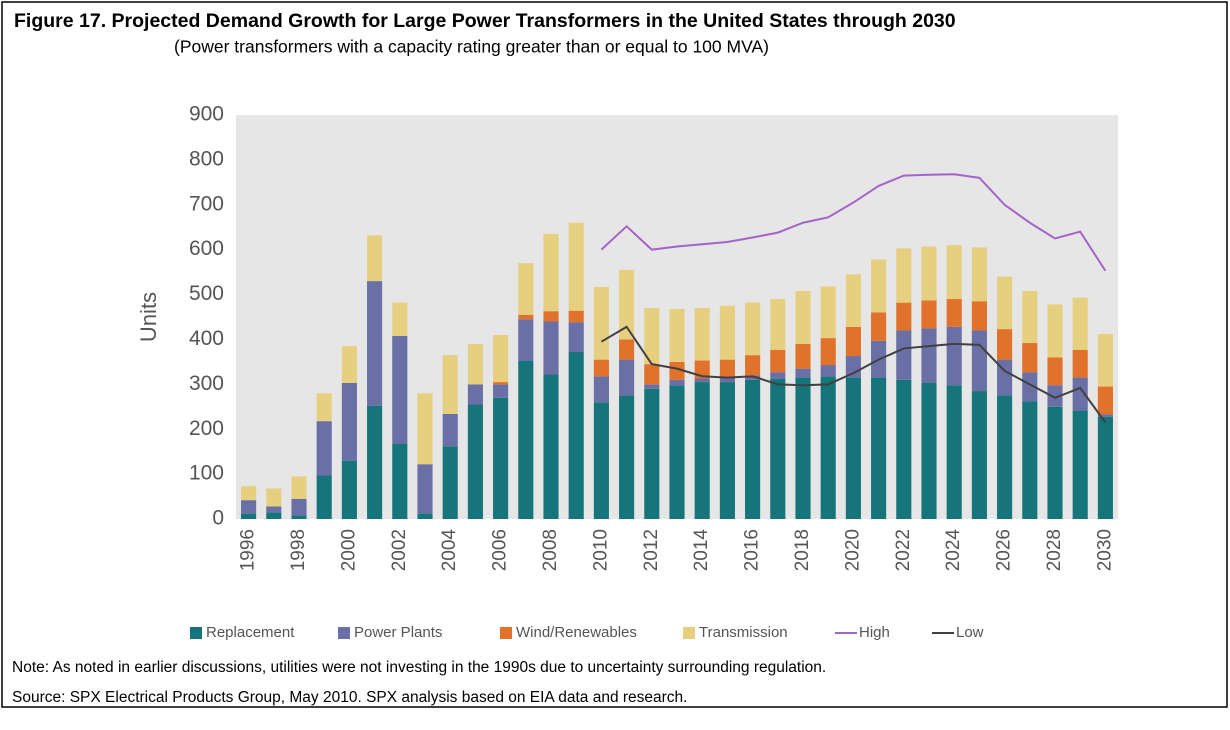 The width and height of the screenshot is (1230, 730). What do you see at coordinates (970, 632) in the screenshot?
I see `legend-label: Low` at bounding box center [970, 632].